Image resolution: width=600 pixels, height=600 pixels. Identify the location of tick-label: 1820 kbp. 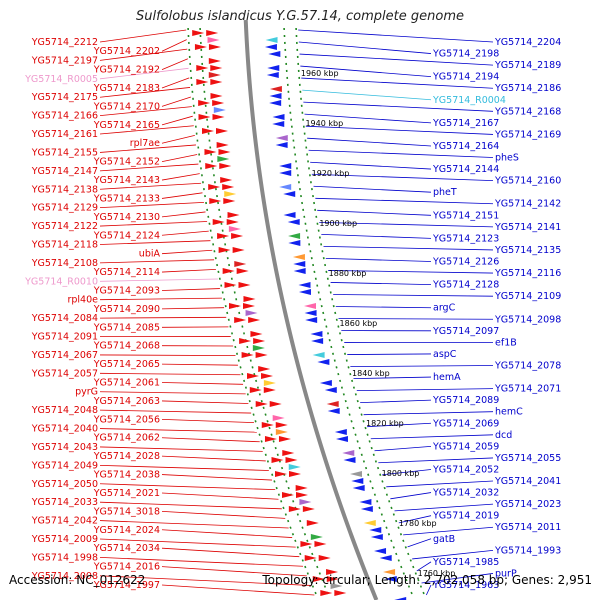
(385, 423).